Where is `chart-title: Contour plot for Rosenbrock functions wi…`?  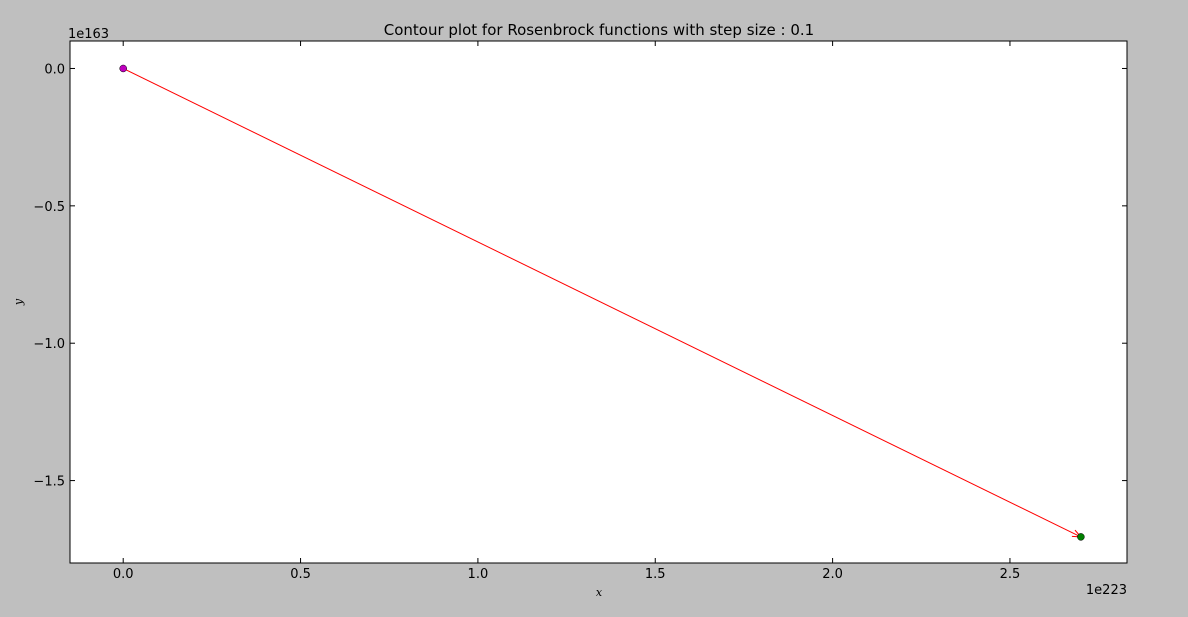 chart-title: Contour plot for Rosenbrock functions wi… is located at coordinates (599, 30).